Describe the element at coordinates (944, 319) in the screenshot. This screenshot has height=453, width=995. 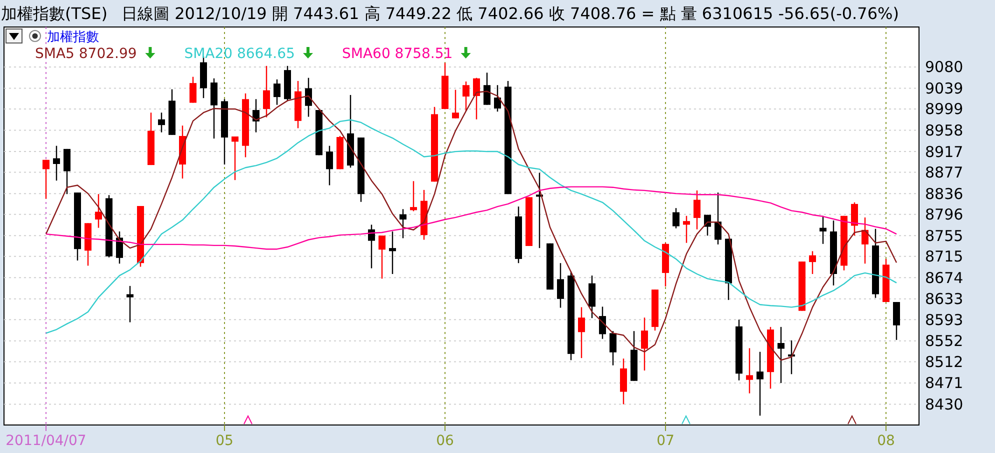
I see `y-tick-label: 8593` at that location.